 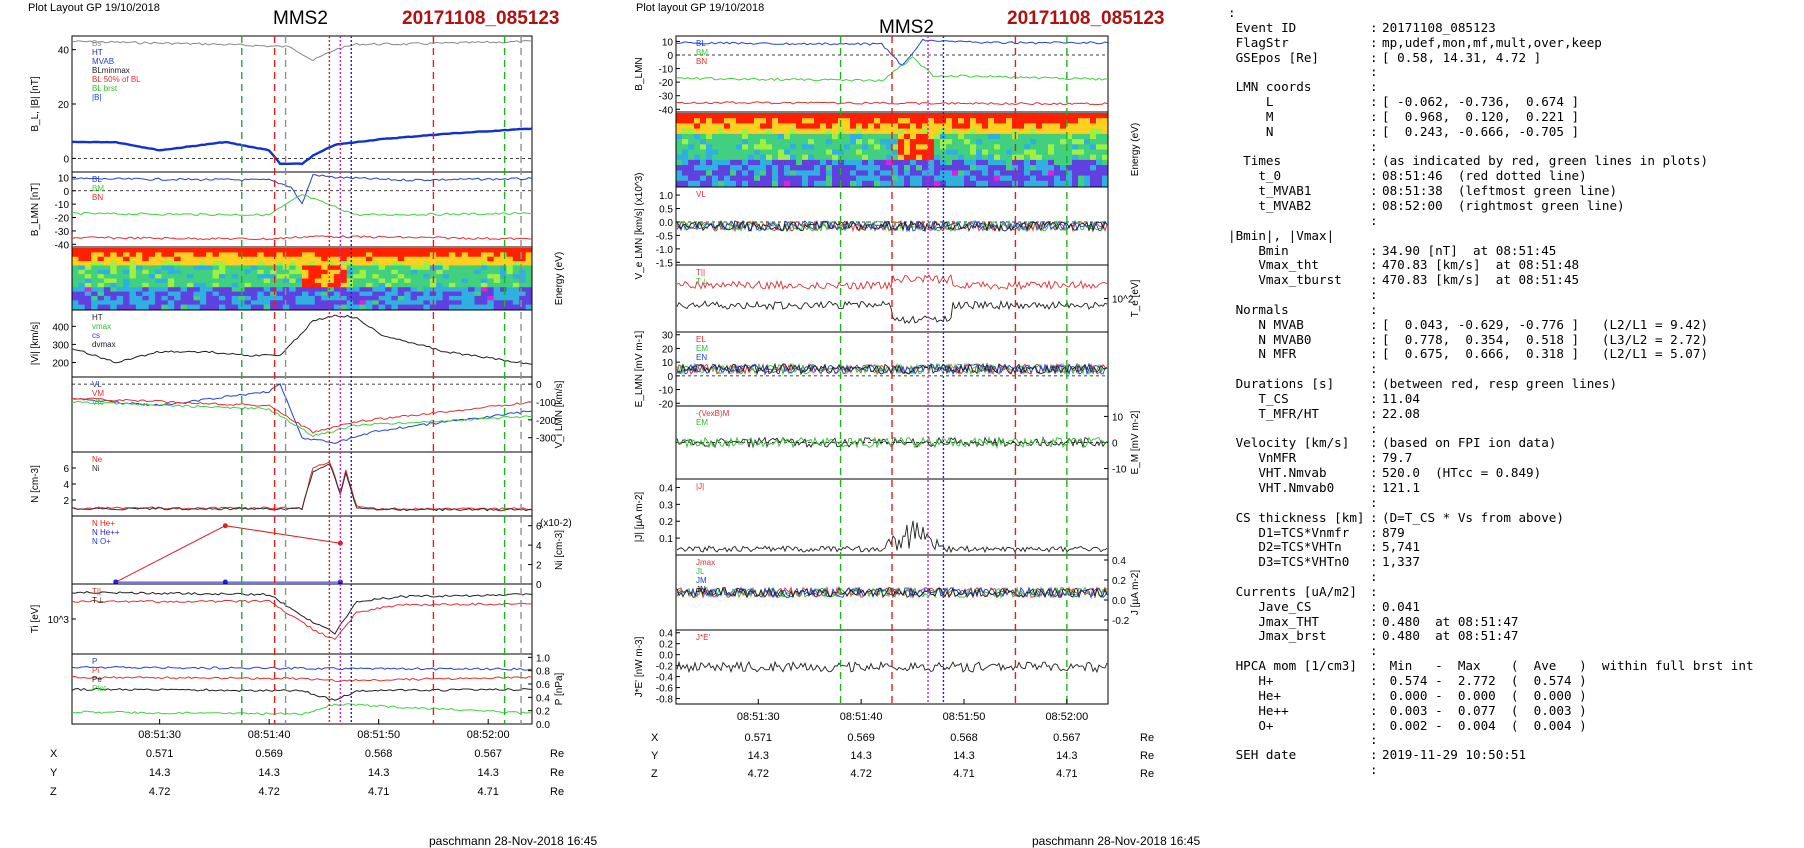 What do you see at coordinates (159, 792) in the screenshot?
I see `table-value: 4.72` at bounding box center [159, 792].